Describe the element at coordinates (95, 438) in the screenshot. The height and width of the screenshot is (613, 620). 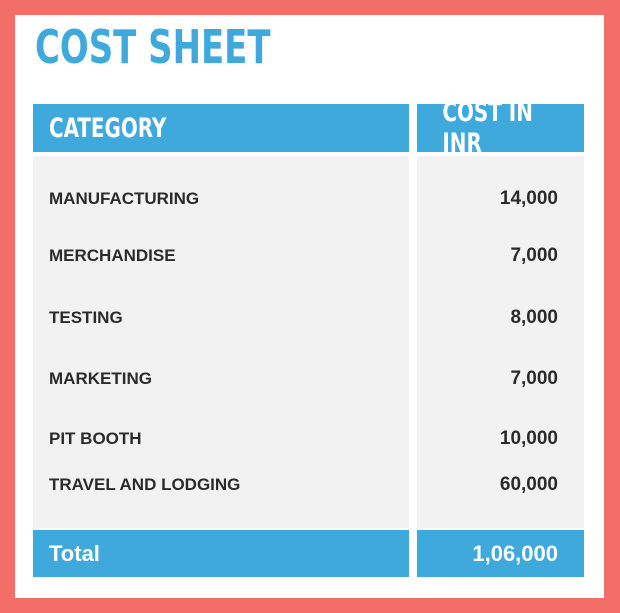
I see `row-category: PIT BOOTH` at that location.